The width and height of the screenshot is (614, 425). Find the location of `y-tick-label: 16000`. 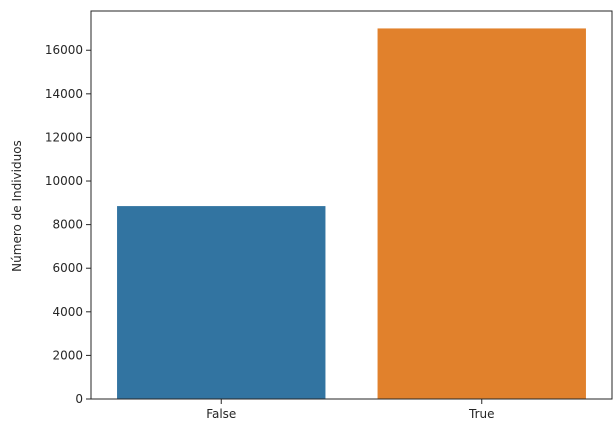

y-tick-label: 16000 is located at coordinates (64, 50).